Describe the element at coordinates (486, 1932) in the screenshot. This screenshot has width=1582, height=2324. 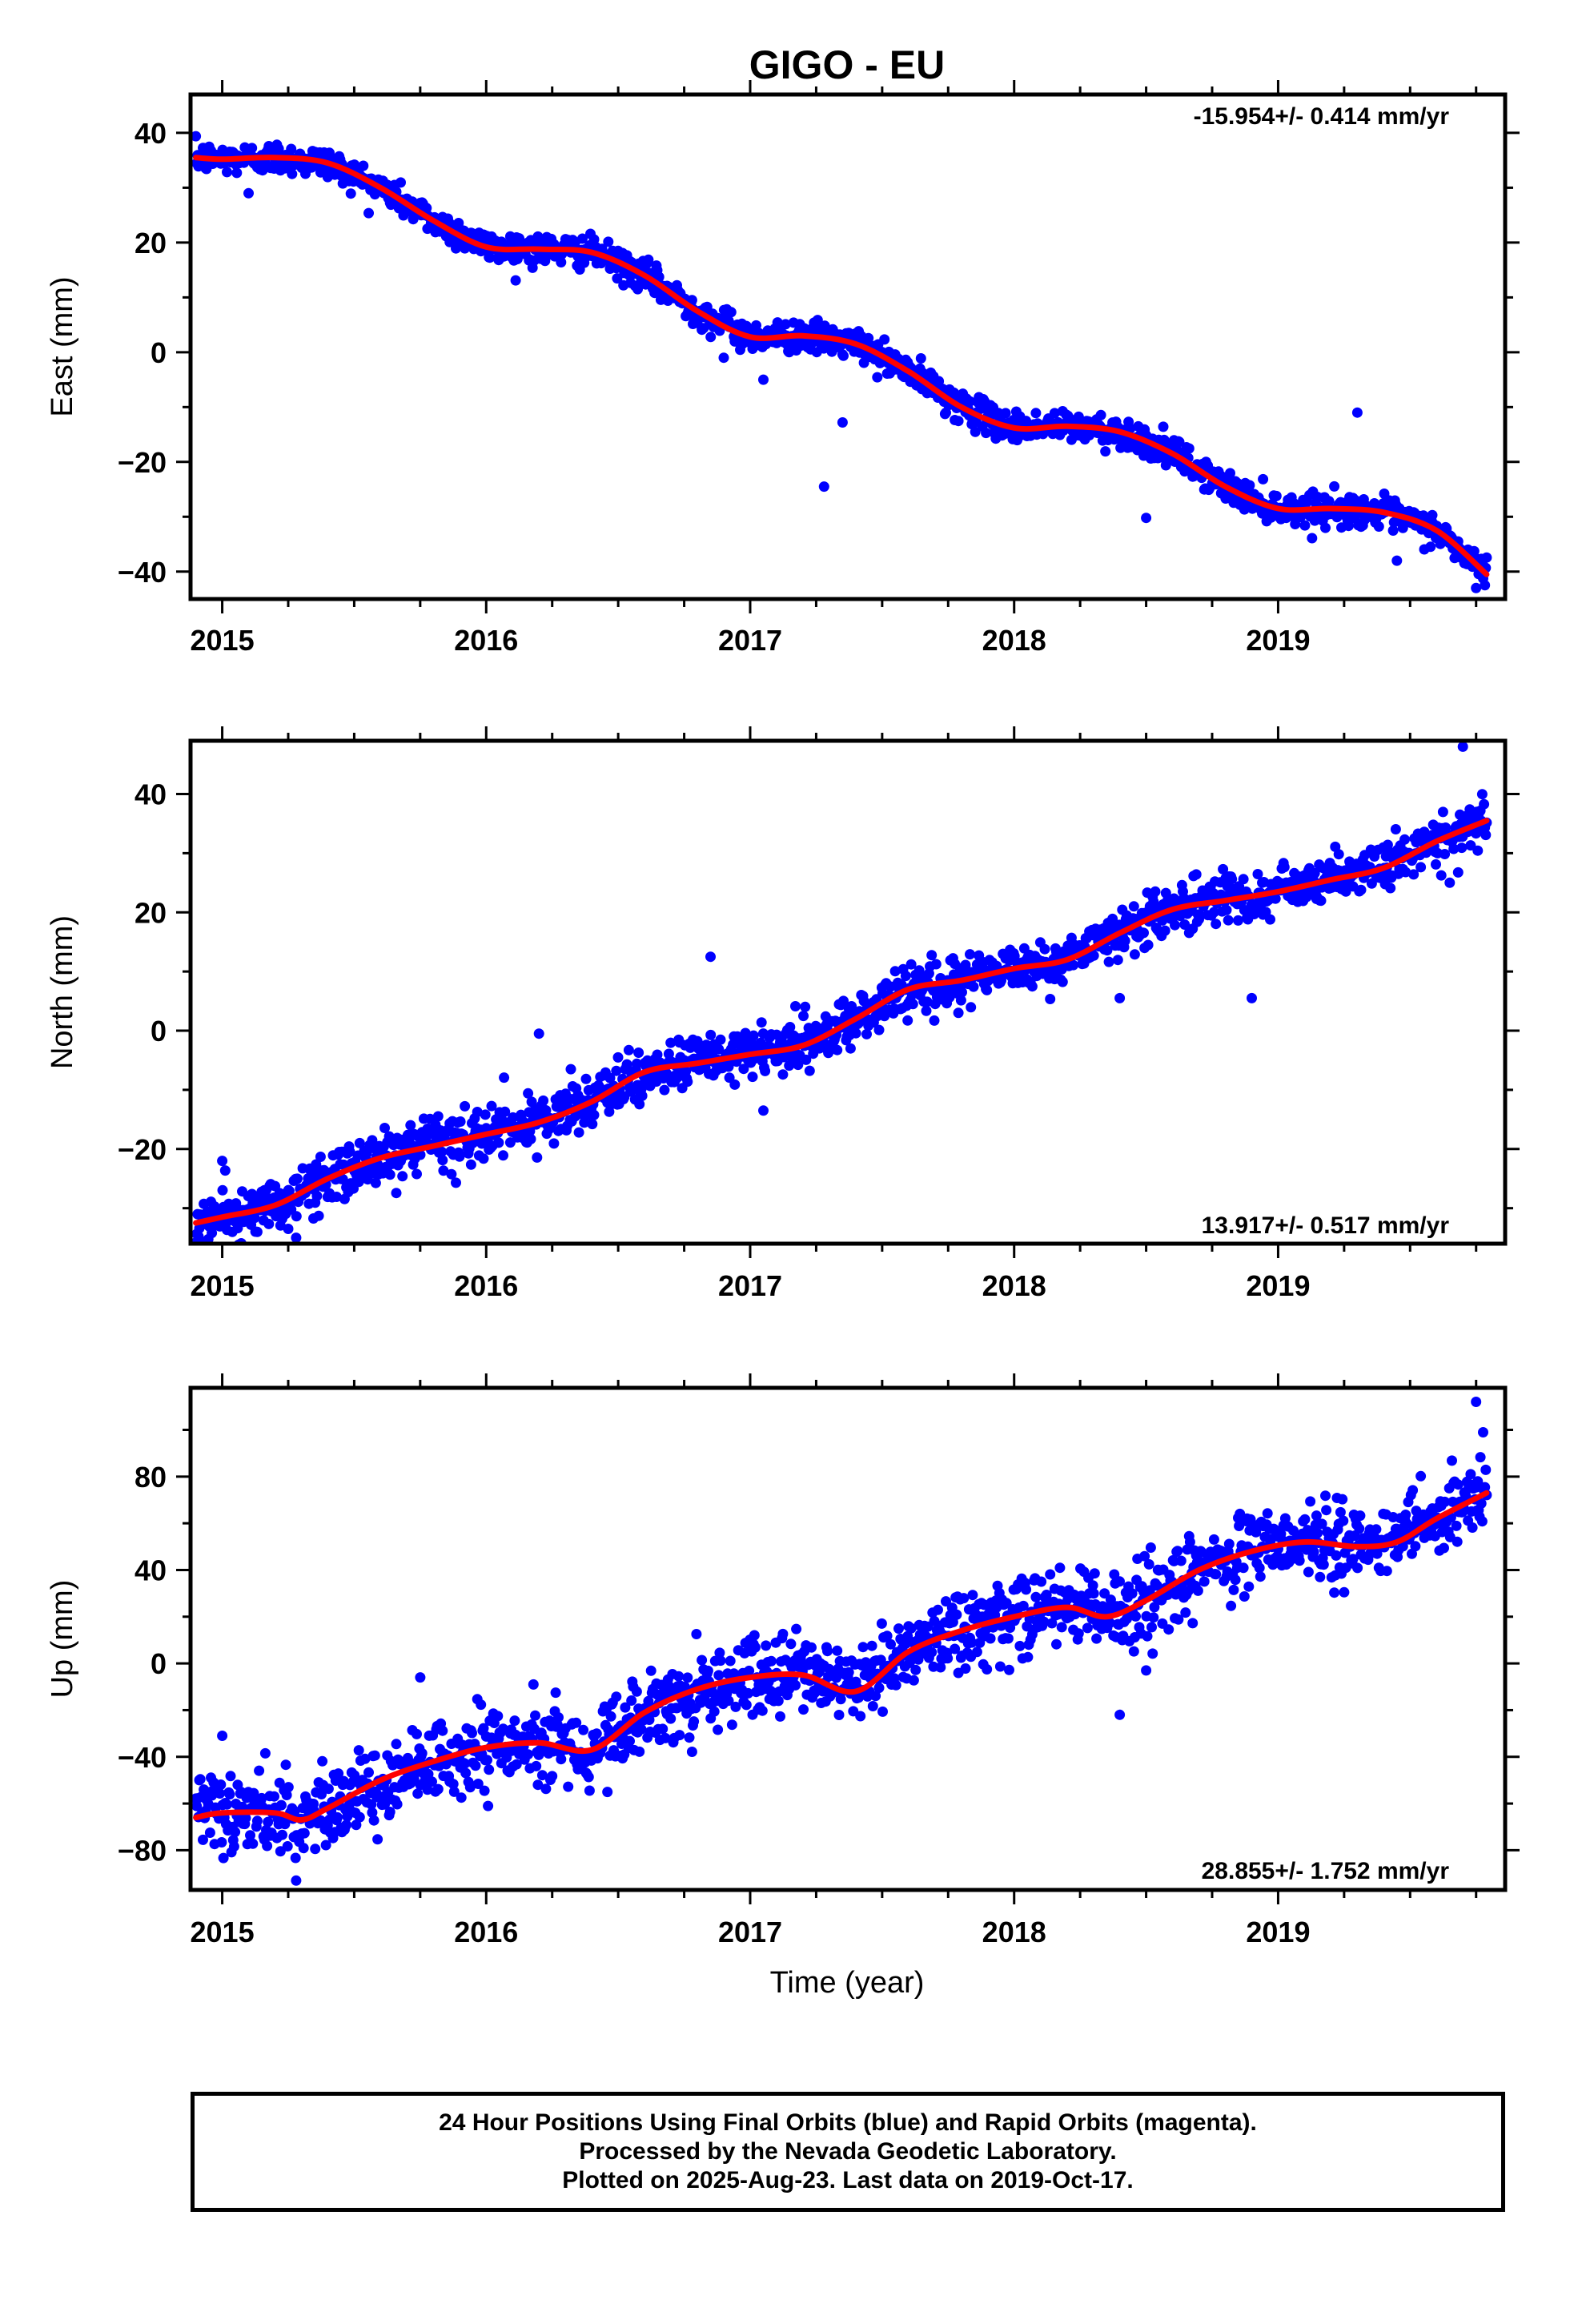
I see `x-tick-label: 2016` at that location.